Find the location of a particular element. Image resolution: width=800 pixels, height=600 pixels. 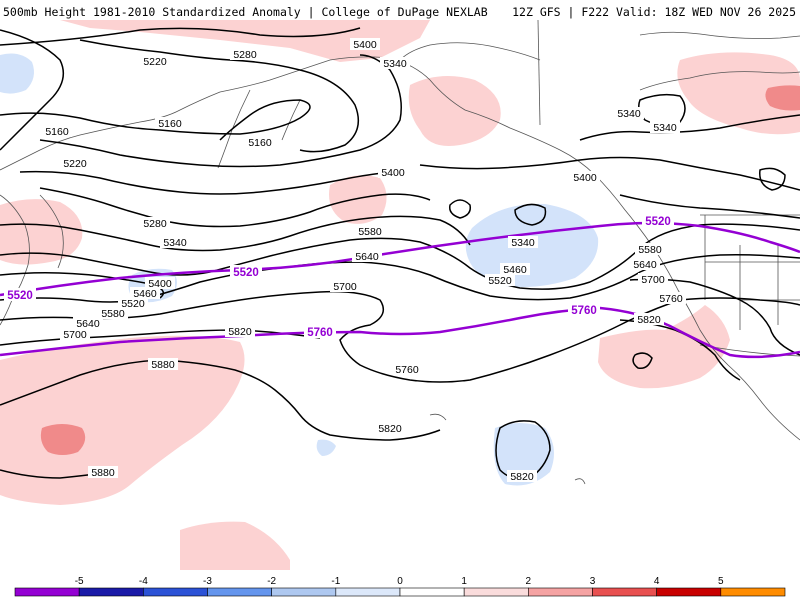

colorbar-tick-label: 2 is located at coordinates (529, 581).